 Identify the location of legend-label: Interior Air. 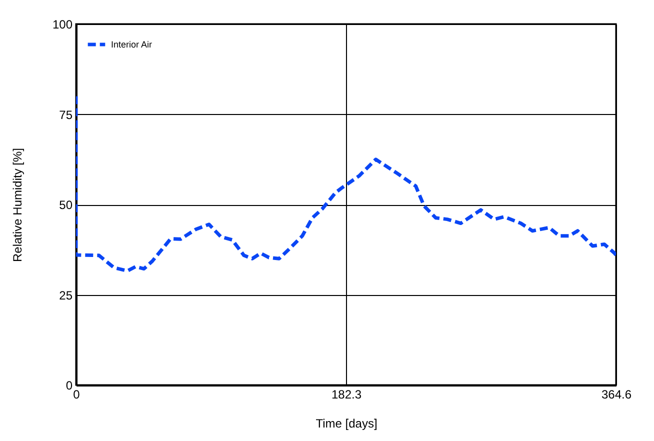
(131, 45).